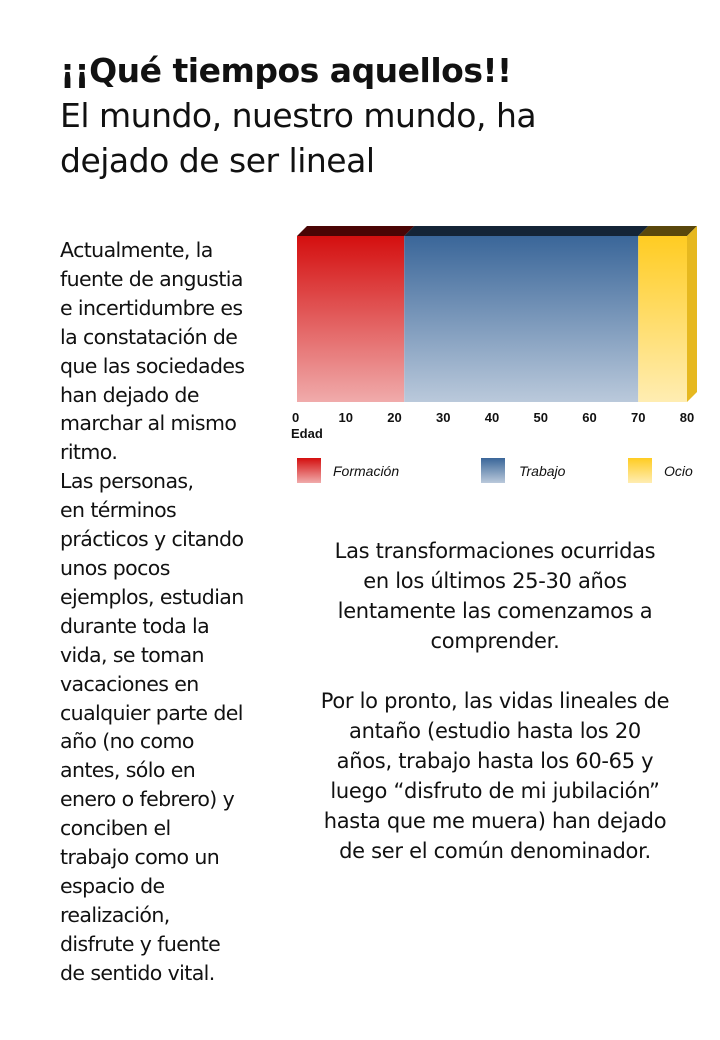  I want to click on legend-swatch-formación, so click(309, 470).